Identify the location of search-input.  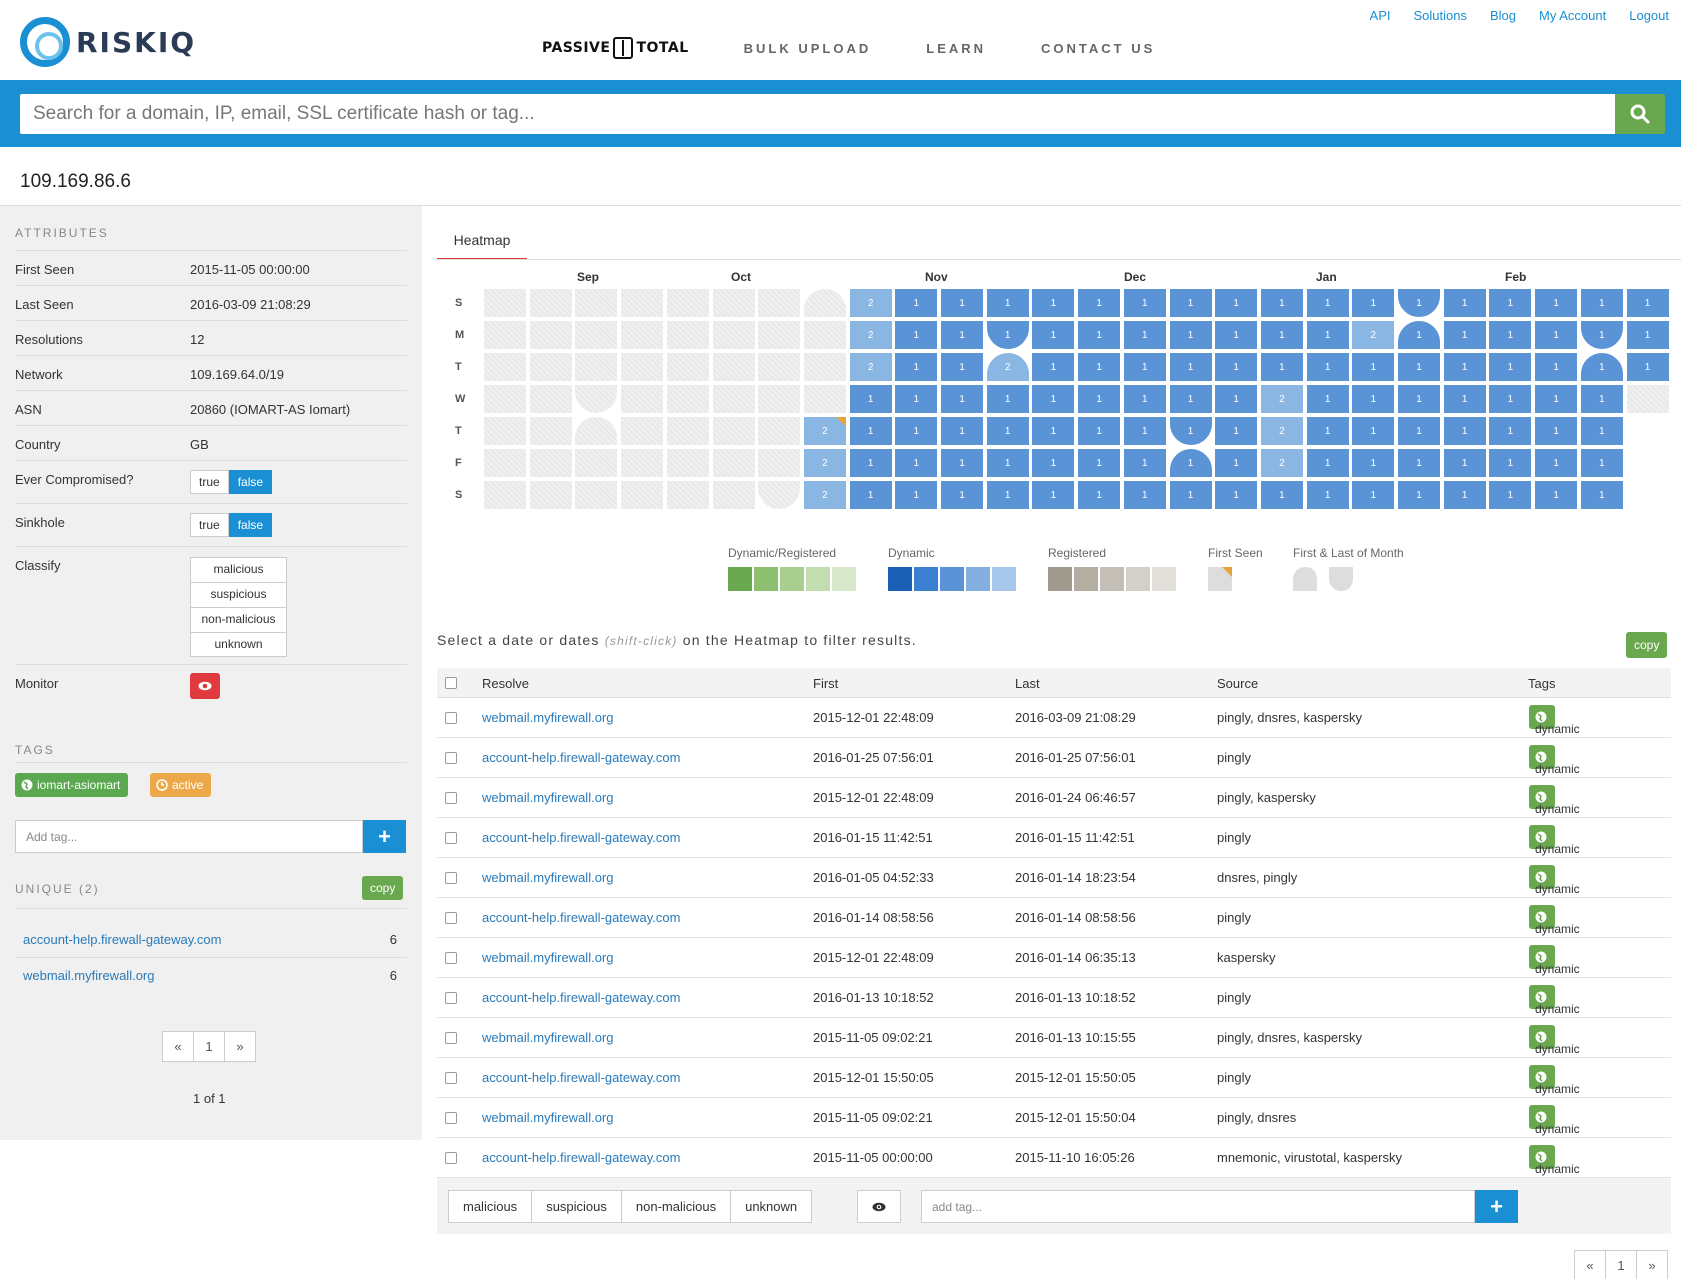
(818, 114).